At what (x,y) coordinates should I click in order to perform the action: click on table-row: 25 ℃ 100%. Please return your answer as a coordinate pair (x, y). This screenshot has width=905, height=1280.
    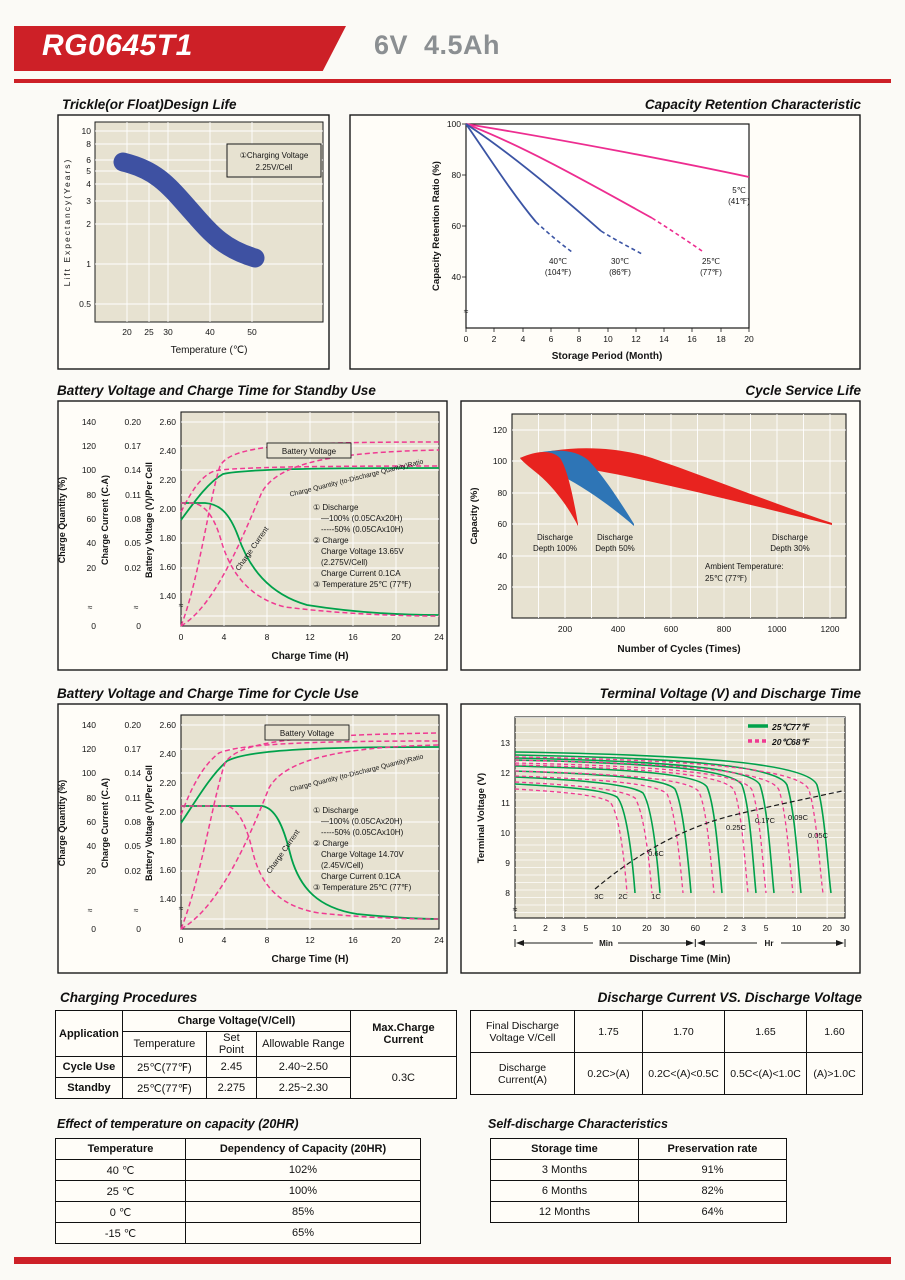
    Looking at the image, I should click on (238, 1191).